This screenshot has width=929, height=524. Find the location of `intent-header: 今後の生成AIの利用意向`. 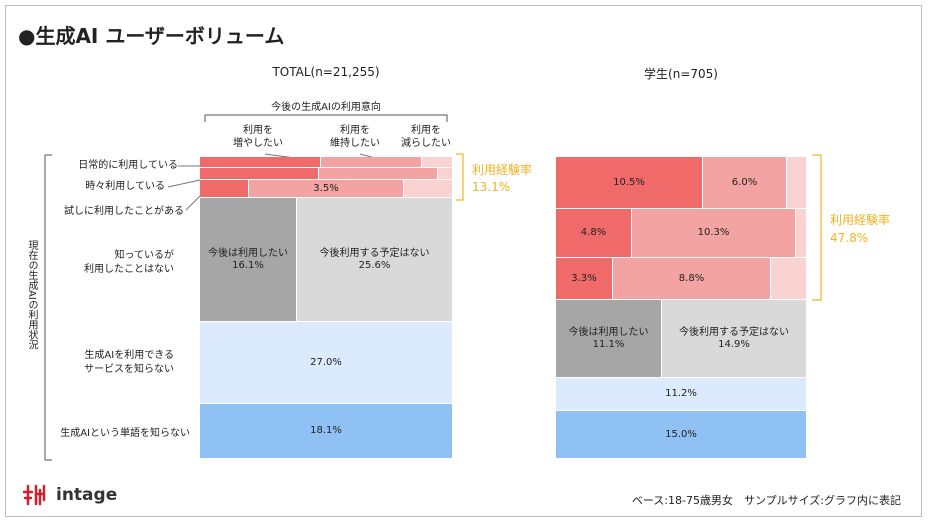

intent-header: 今後の生成AIの利用意向 is located at coordinates (326, 107).